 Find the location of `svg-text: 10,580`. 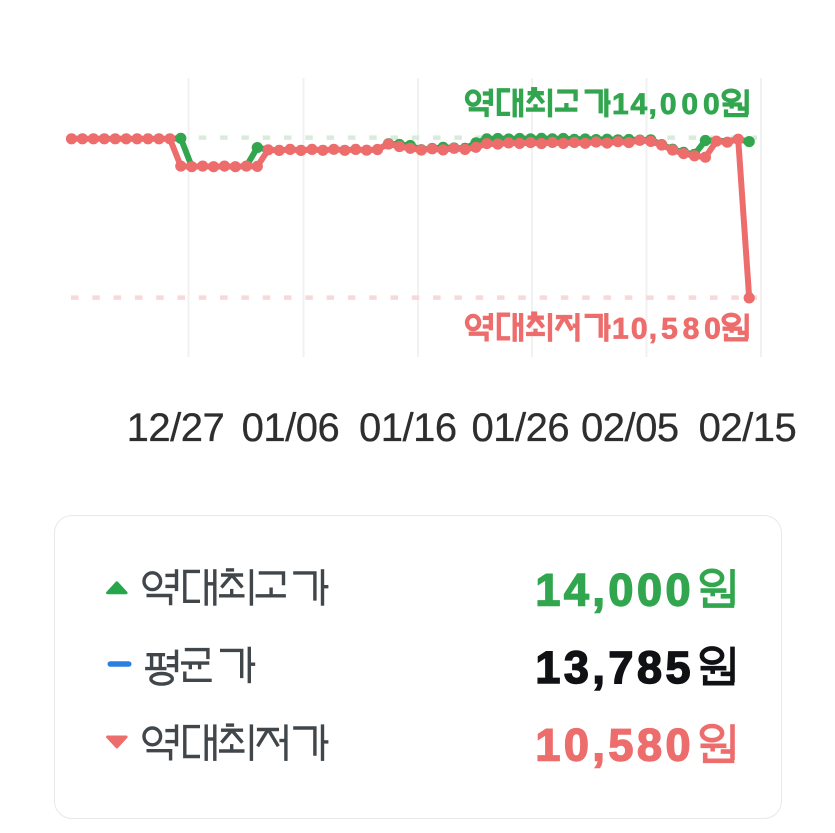

svg-text: 10,580 is located at coordinates (614, 745).